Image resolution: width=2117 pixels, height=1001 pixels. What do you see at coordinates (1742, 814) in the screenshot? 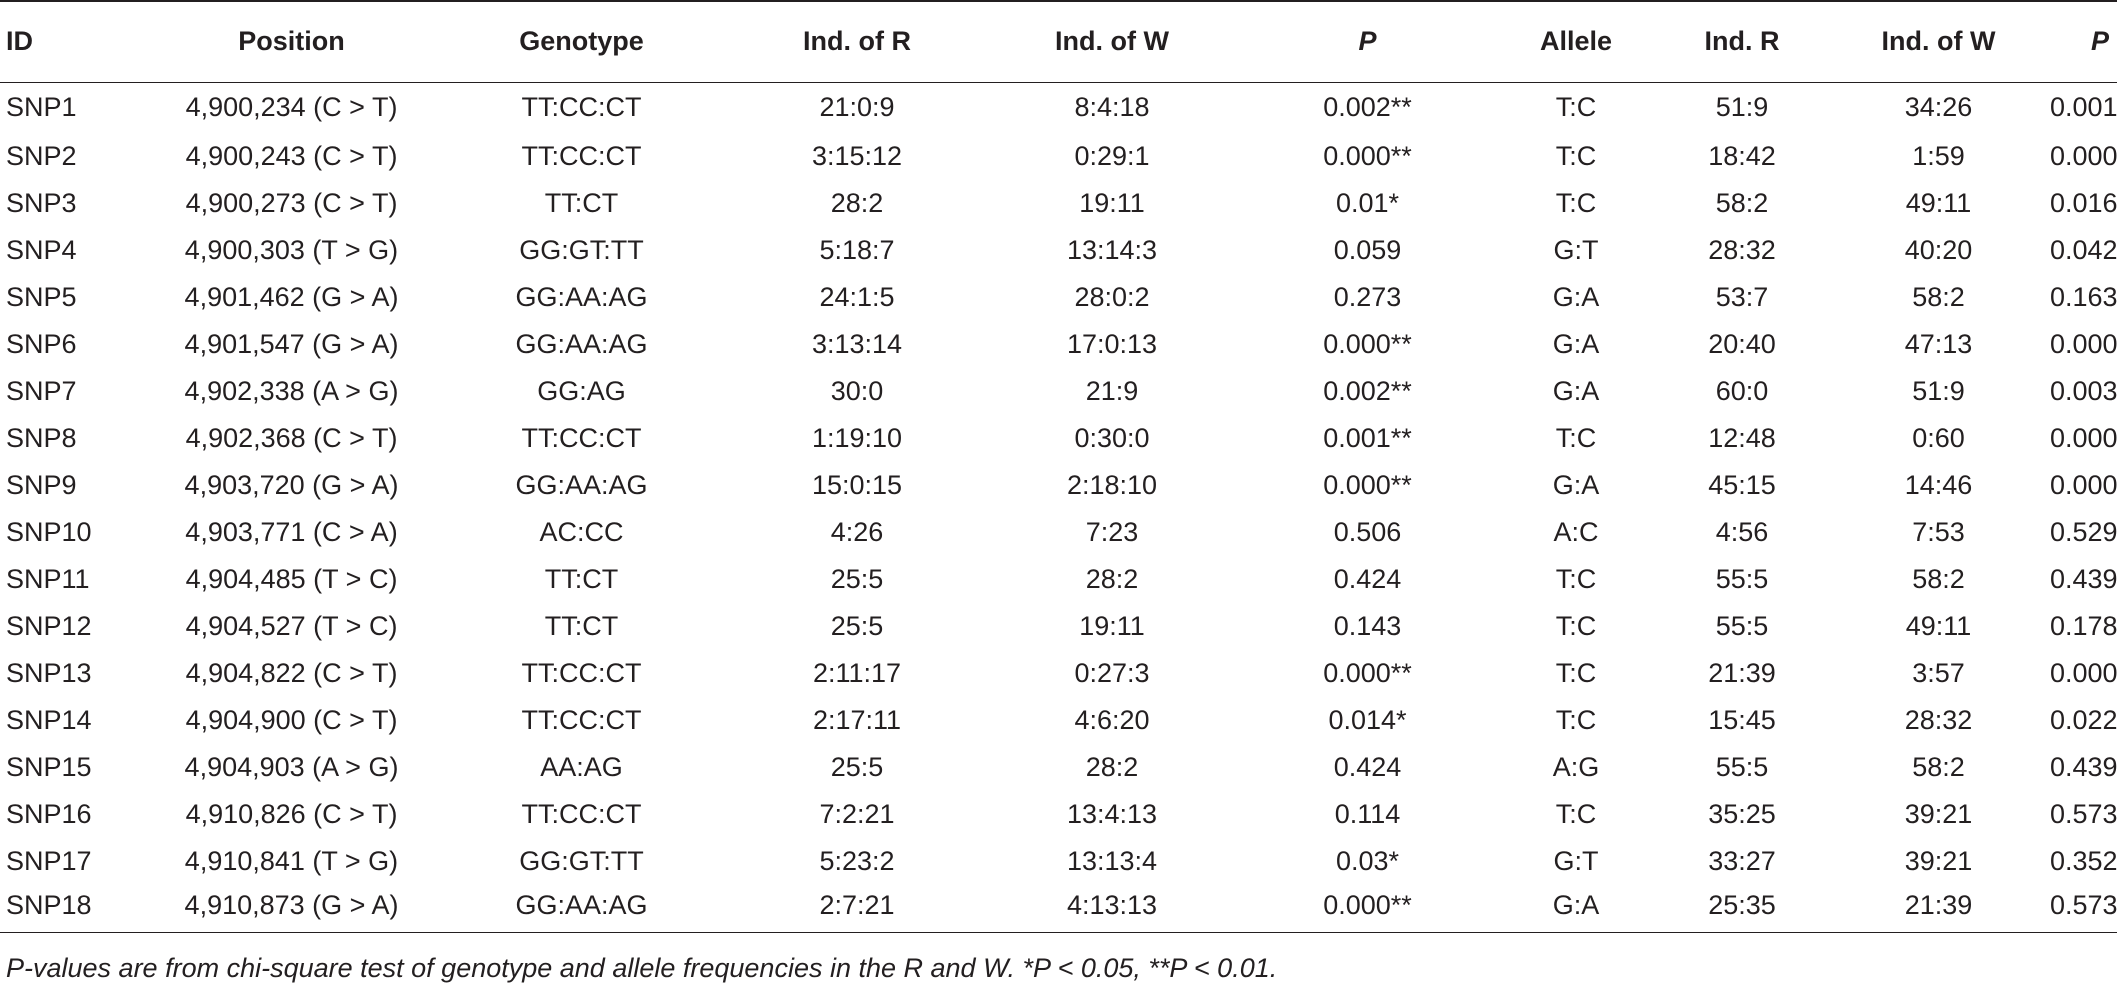
I see `cell-ind-r: 35:25` at bounding box center [1742, 814].